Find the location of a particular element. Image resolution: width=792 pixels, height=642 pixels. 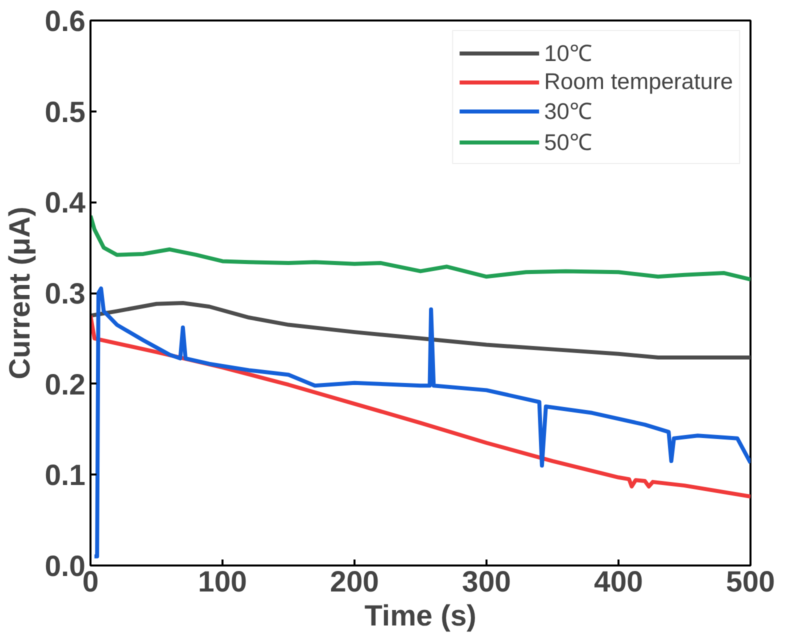

y-tick-label: 0.4 is located at coordinates (65, 203).